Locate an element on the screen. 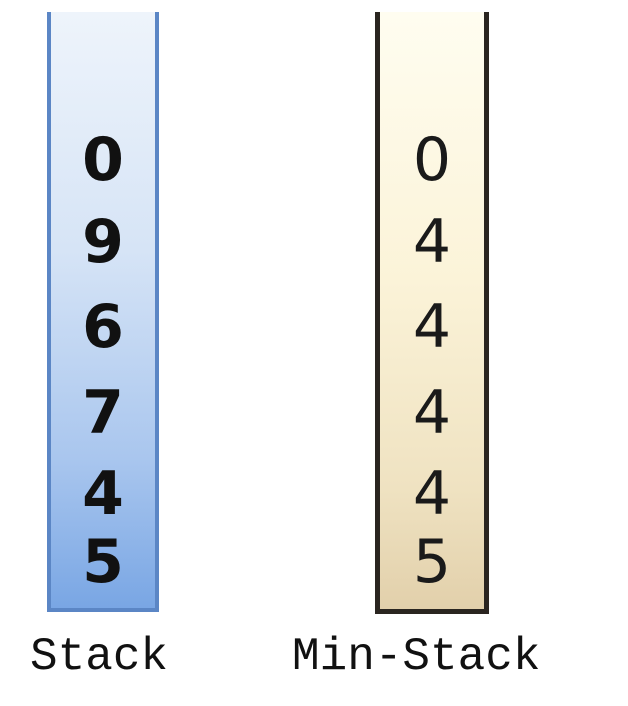 This screenshot has height=706, width=628. stack-value: 4 is located at coordinates (103, 494).